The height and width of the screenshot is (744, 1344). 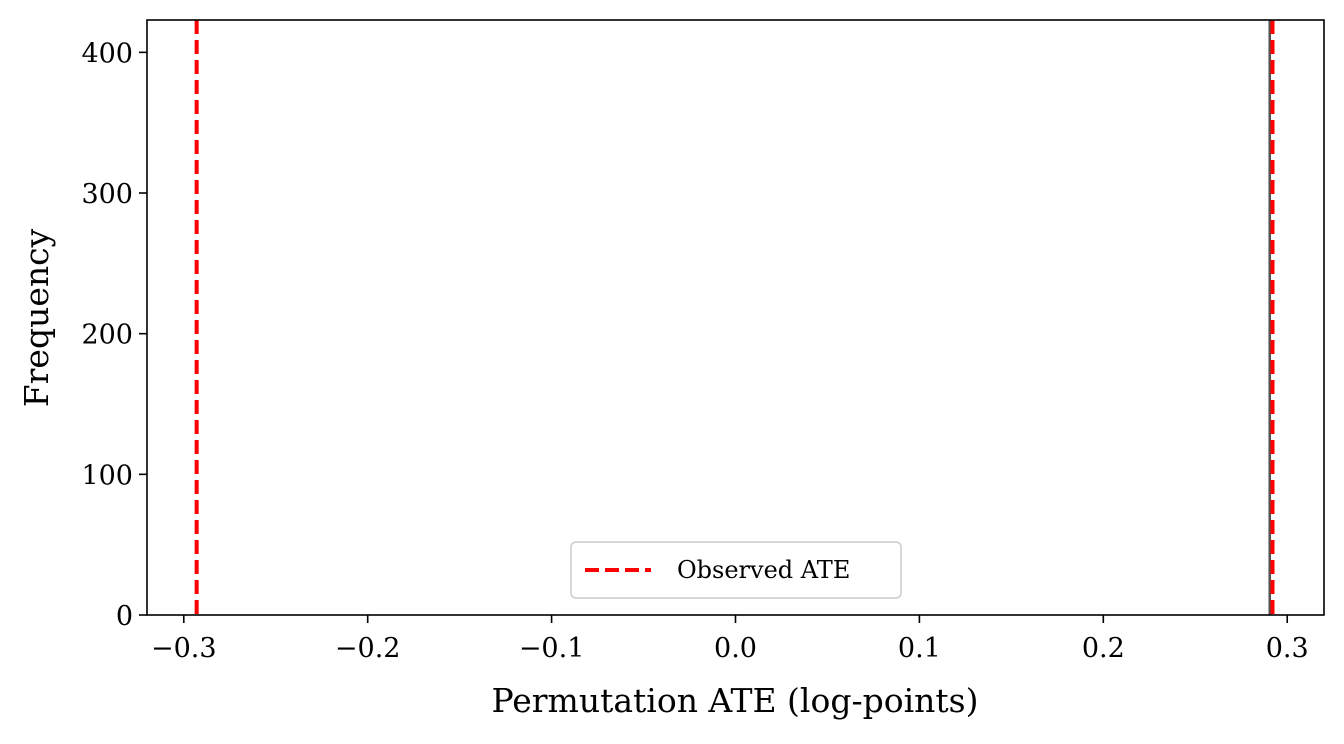 What do you see at coordinates (184, 648) in the screenshot?
I see `x-tick-label: −0.3` at bounding box center [184, 648].